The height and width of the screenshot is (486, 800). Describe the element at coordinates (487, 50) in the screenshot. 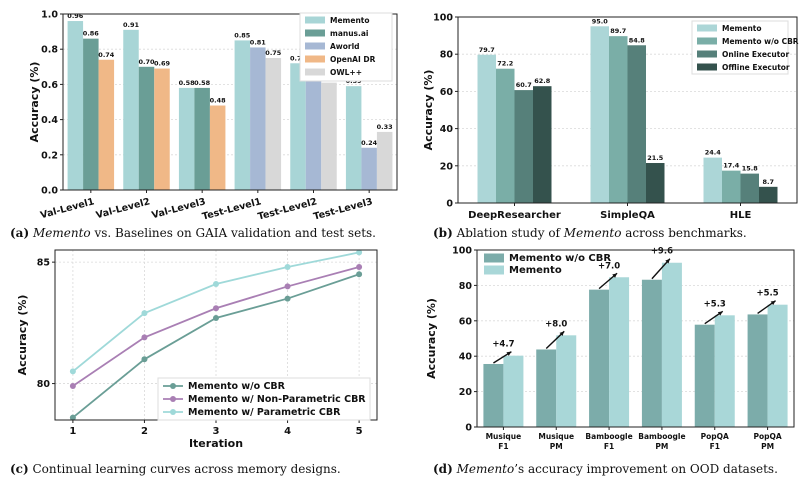

I see `chart-b-data-label: 79.7` at that location.